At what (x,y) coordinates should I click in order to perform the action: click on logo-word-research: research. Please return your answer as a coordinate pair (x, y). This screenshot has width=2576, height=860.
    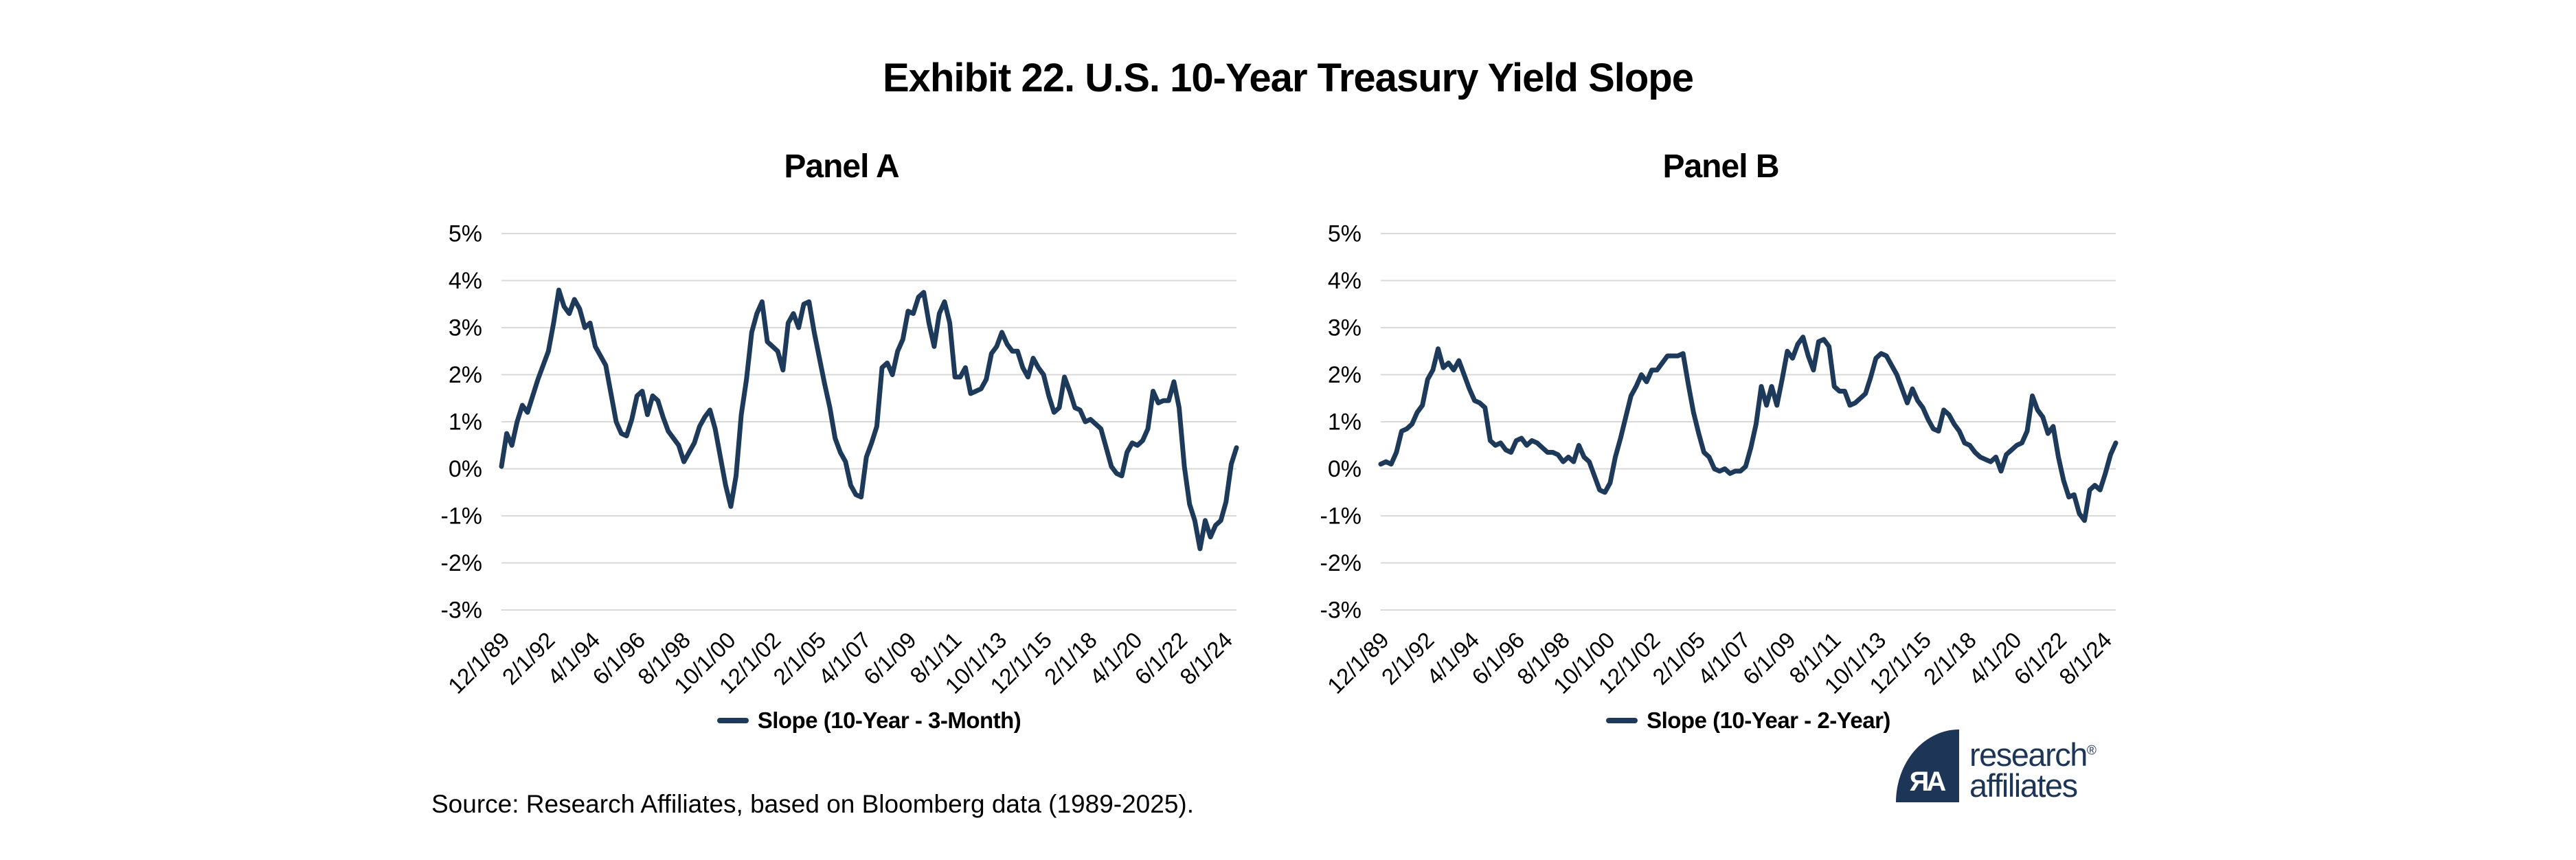
    Looking at the image, I should click on (2028, 754).